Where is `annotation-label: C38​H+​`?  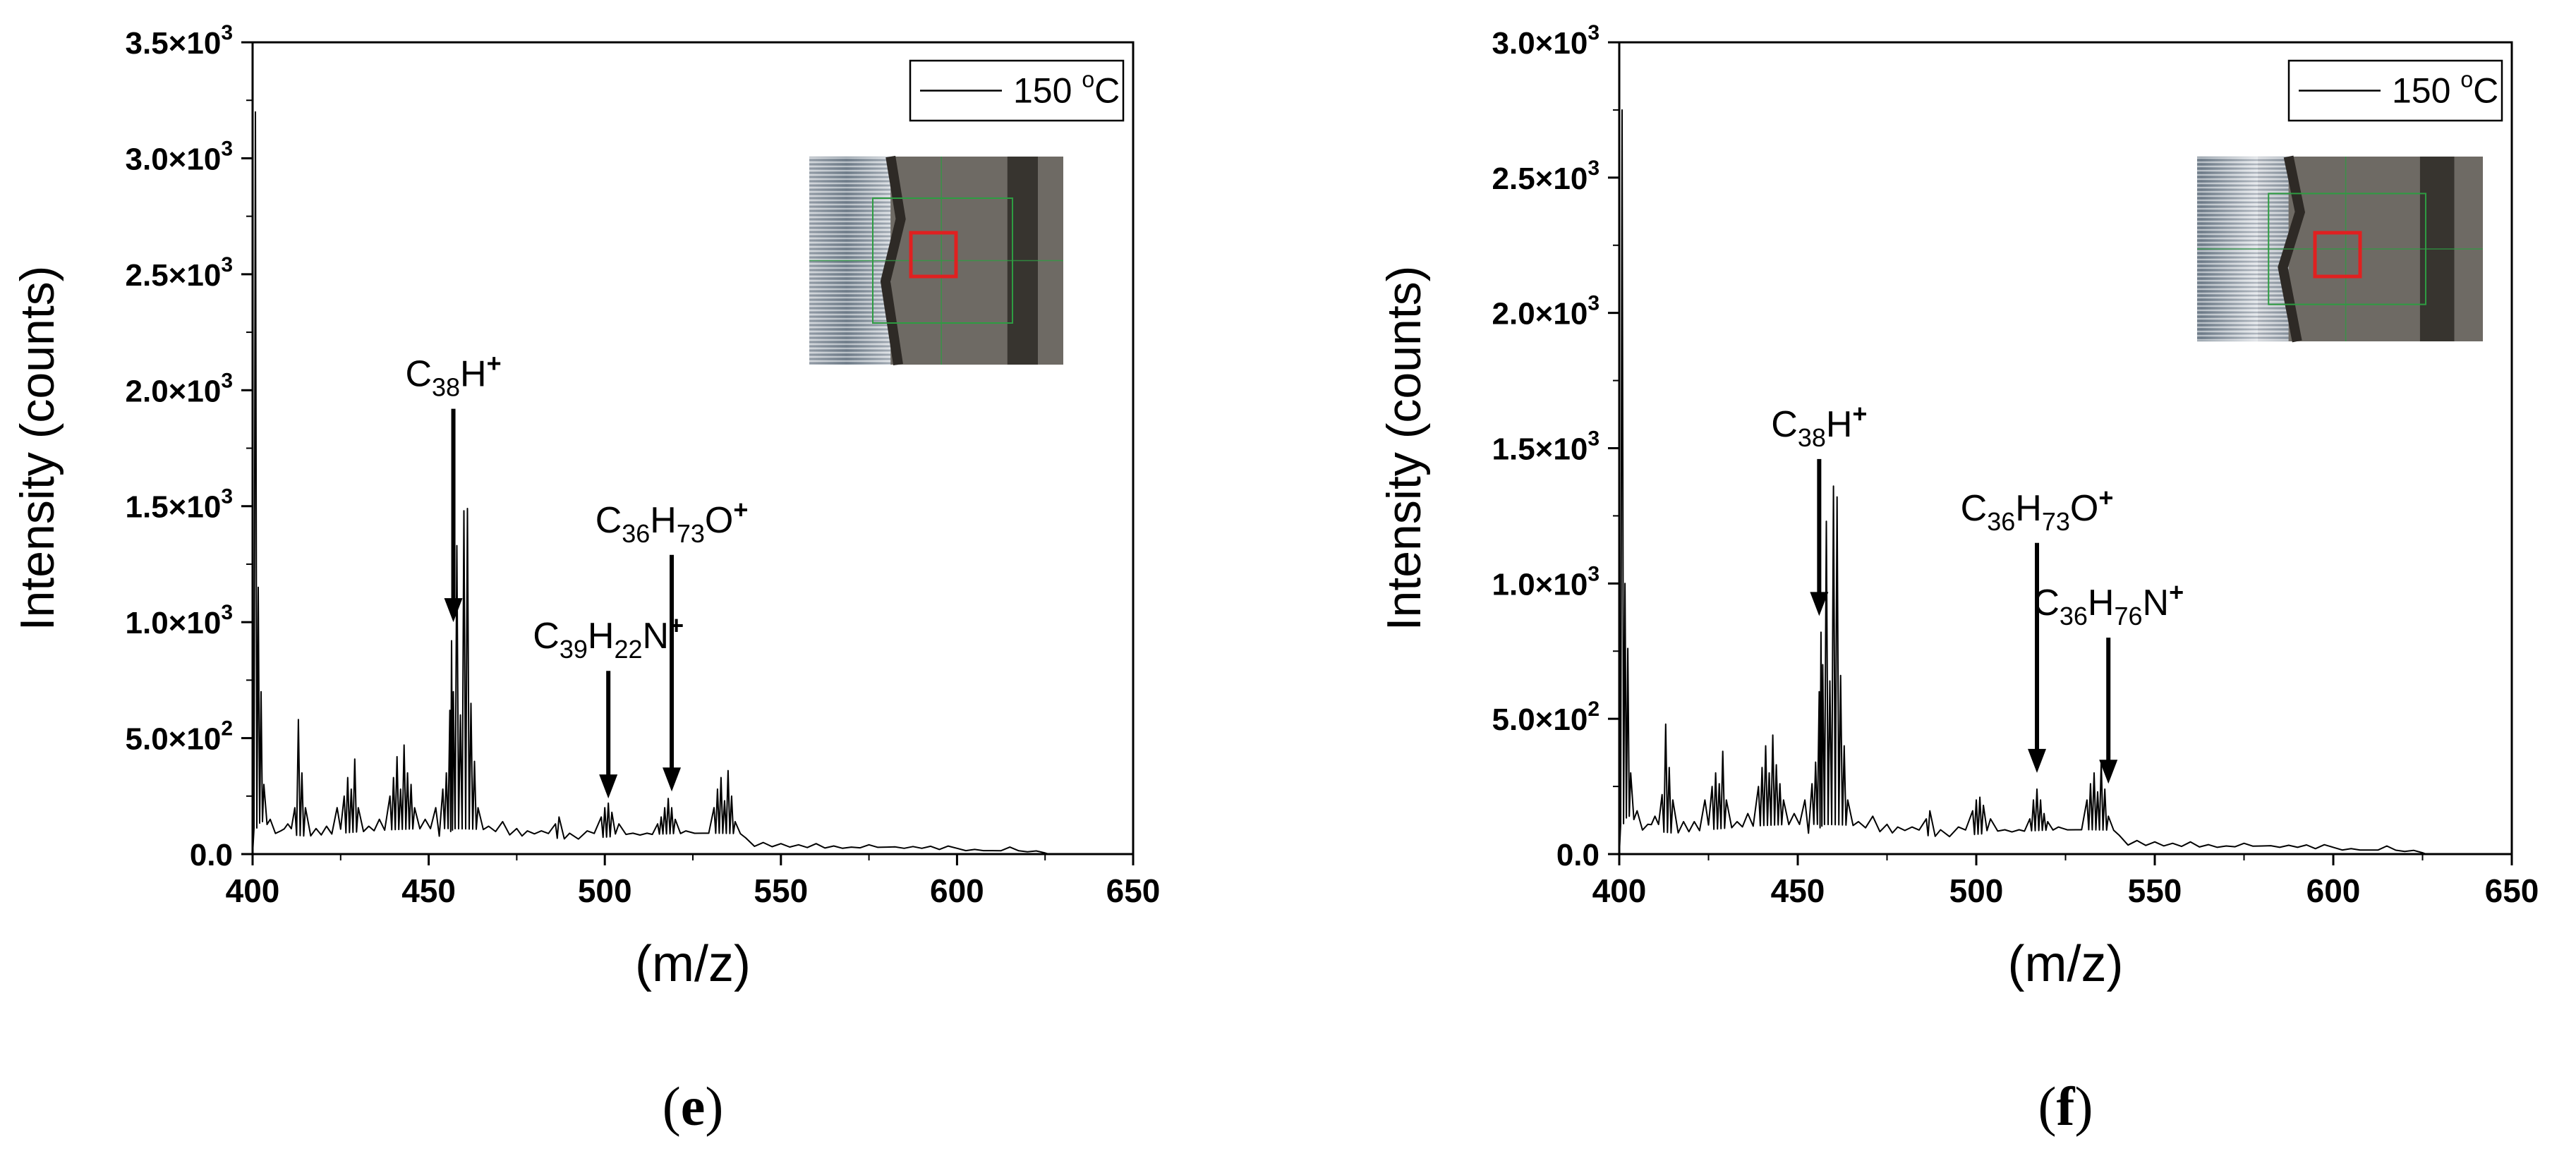
annotation-label: C38​H+​ is located at coordinates (1819, 426).